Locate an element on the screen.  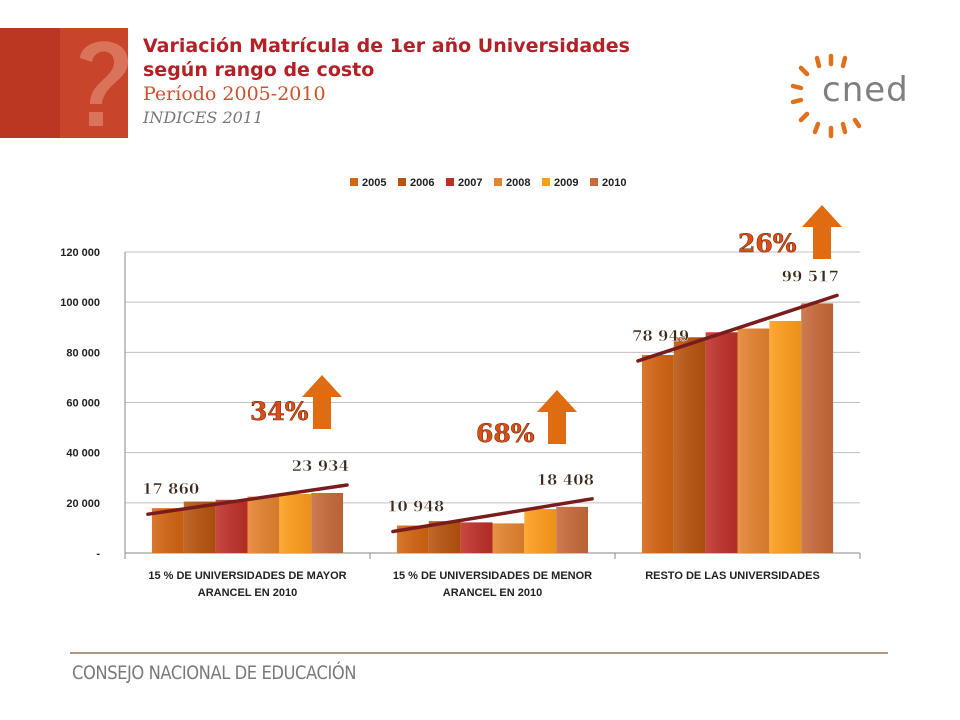
data-label-start: 17 860 is located at coordinates (170, 489).